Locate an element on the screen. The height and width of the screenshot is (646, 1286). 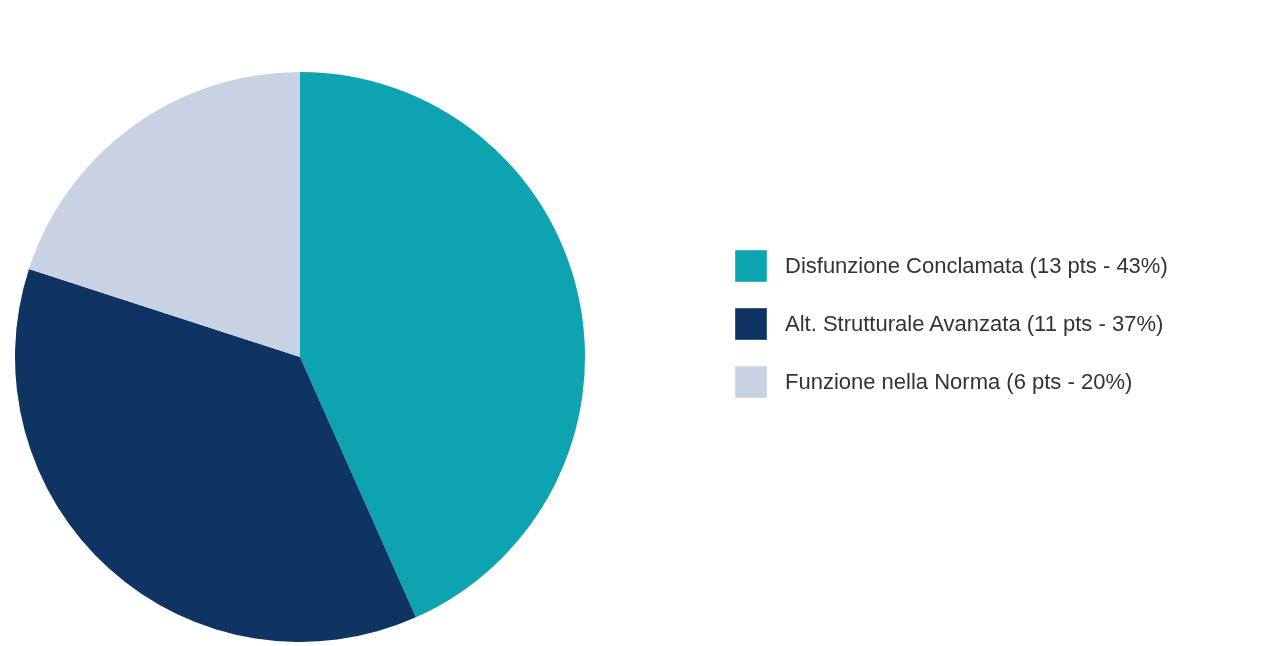
legend-label: Funzione nella Norma (6 pts - 20%) is located at coordinates (959, 381).